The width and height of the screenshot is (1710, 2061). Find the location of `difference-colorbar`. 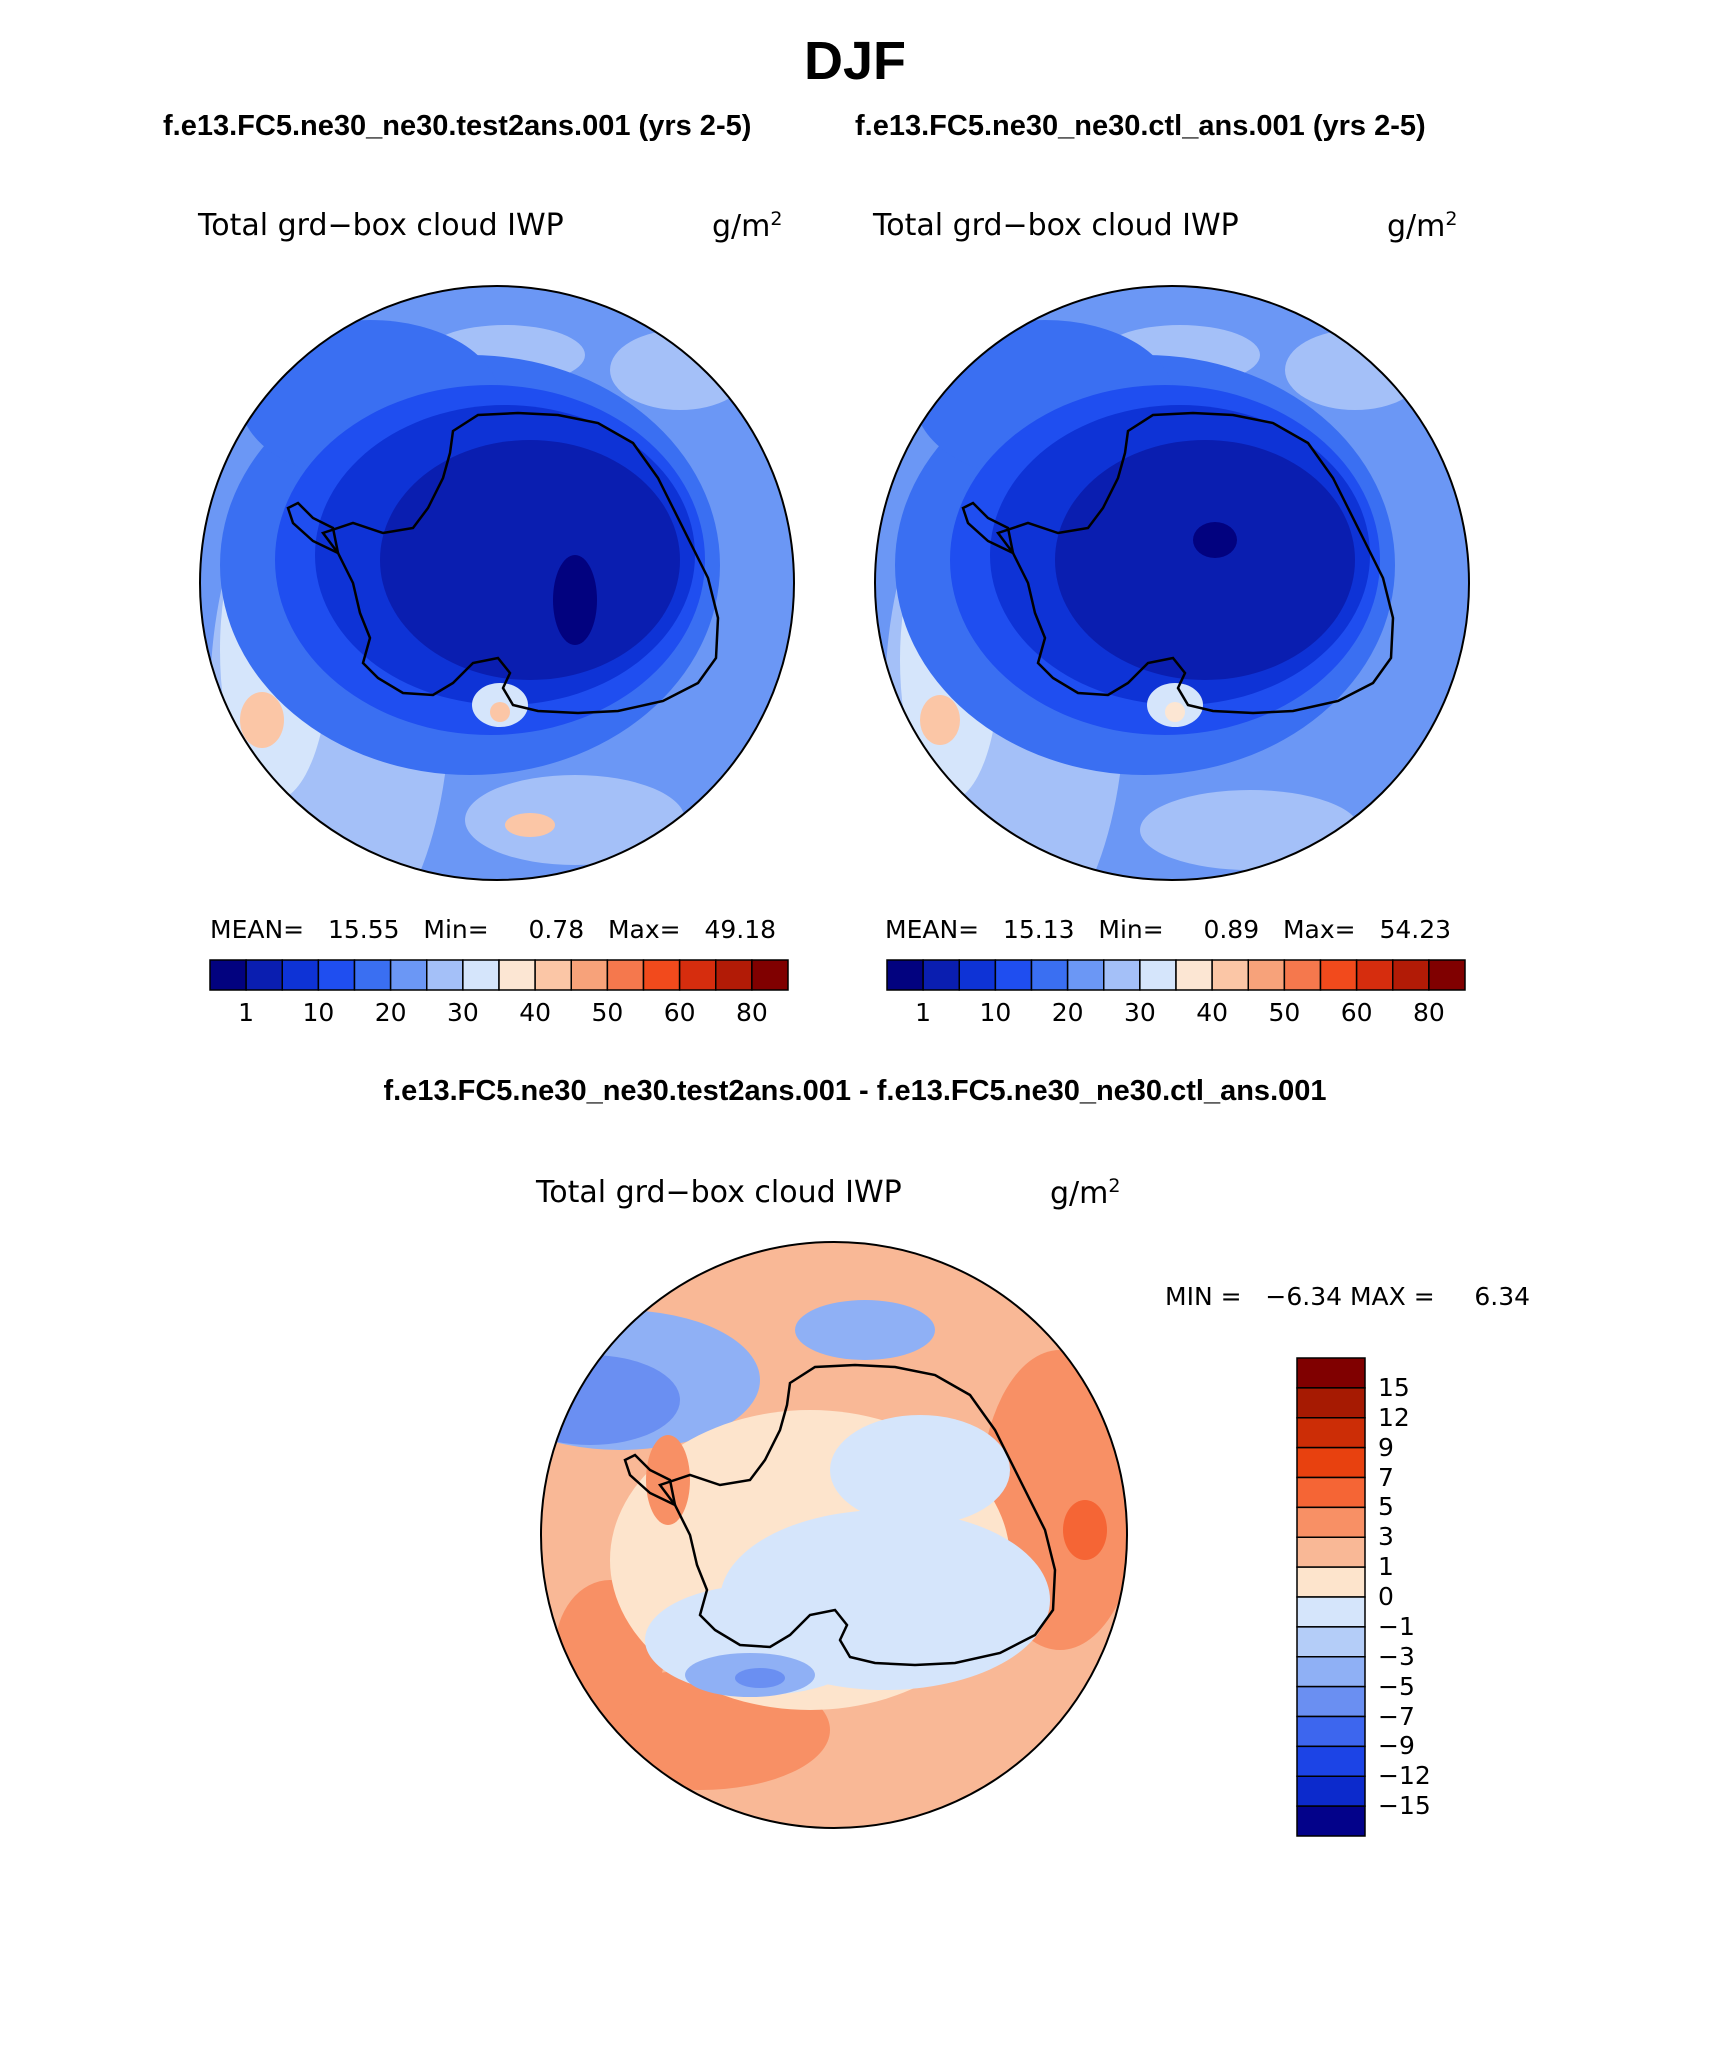

difference-colorbar is located at coordinates (1331, 1597).